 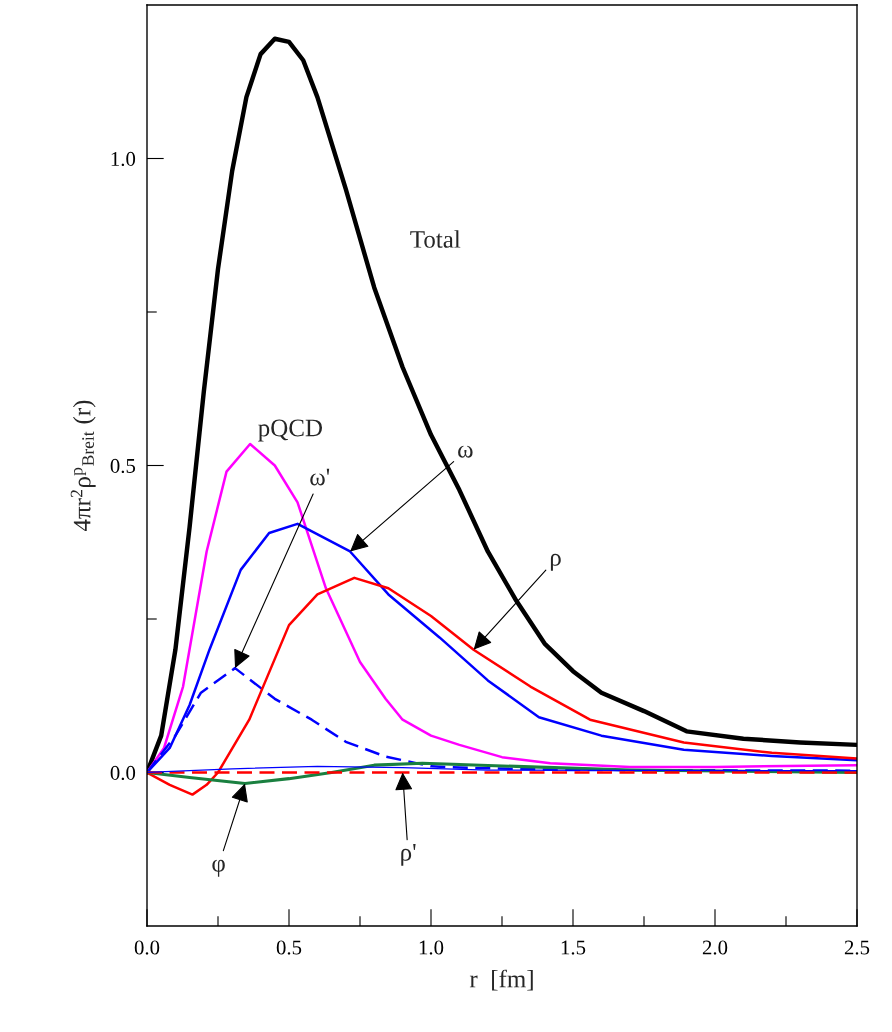 What do you see at coordinates (218, 868) in the screenshot?
I see `text: φ` at bounding box center [218, 868].